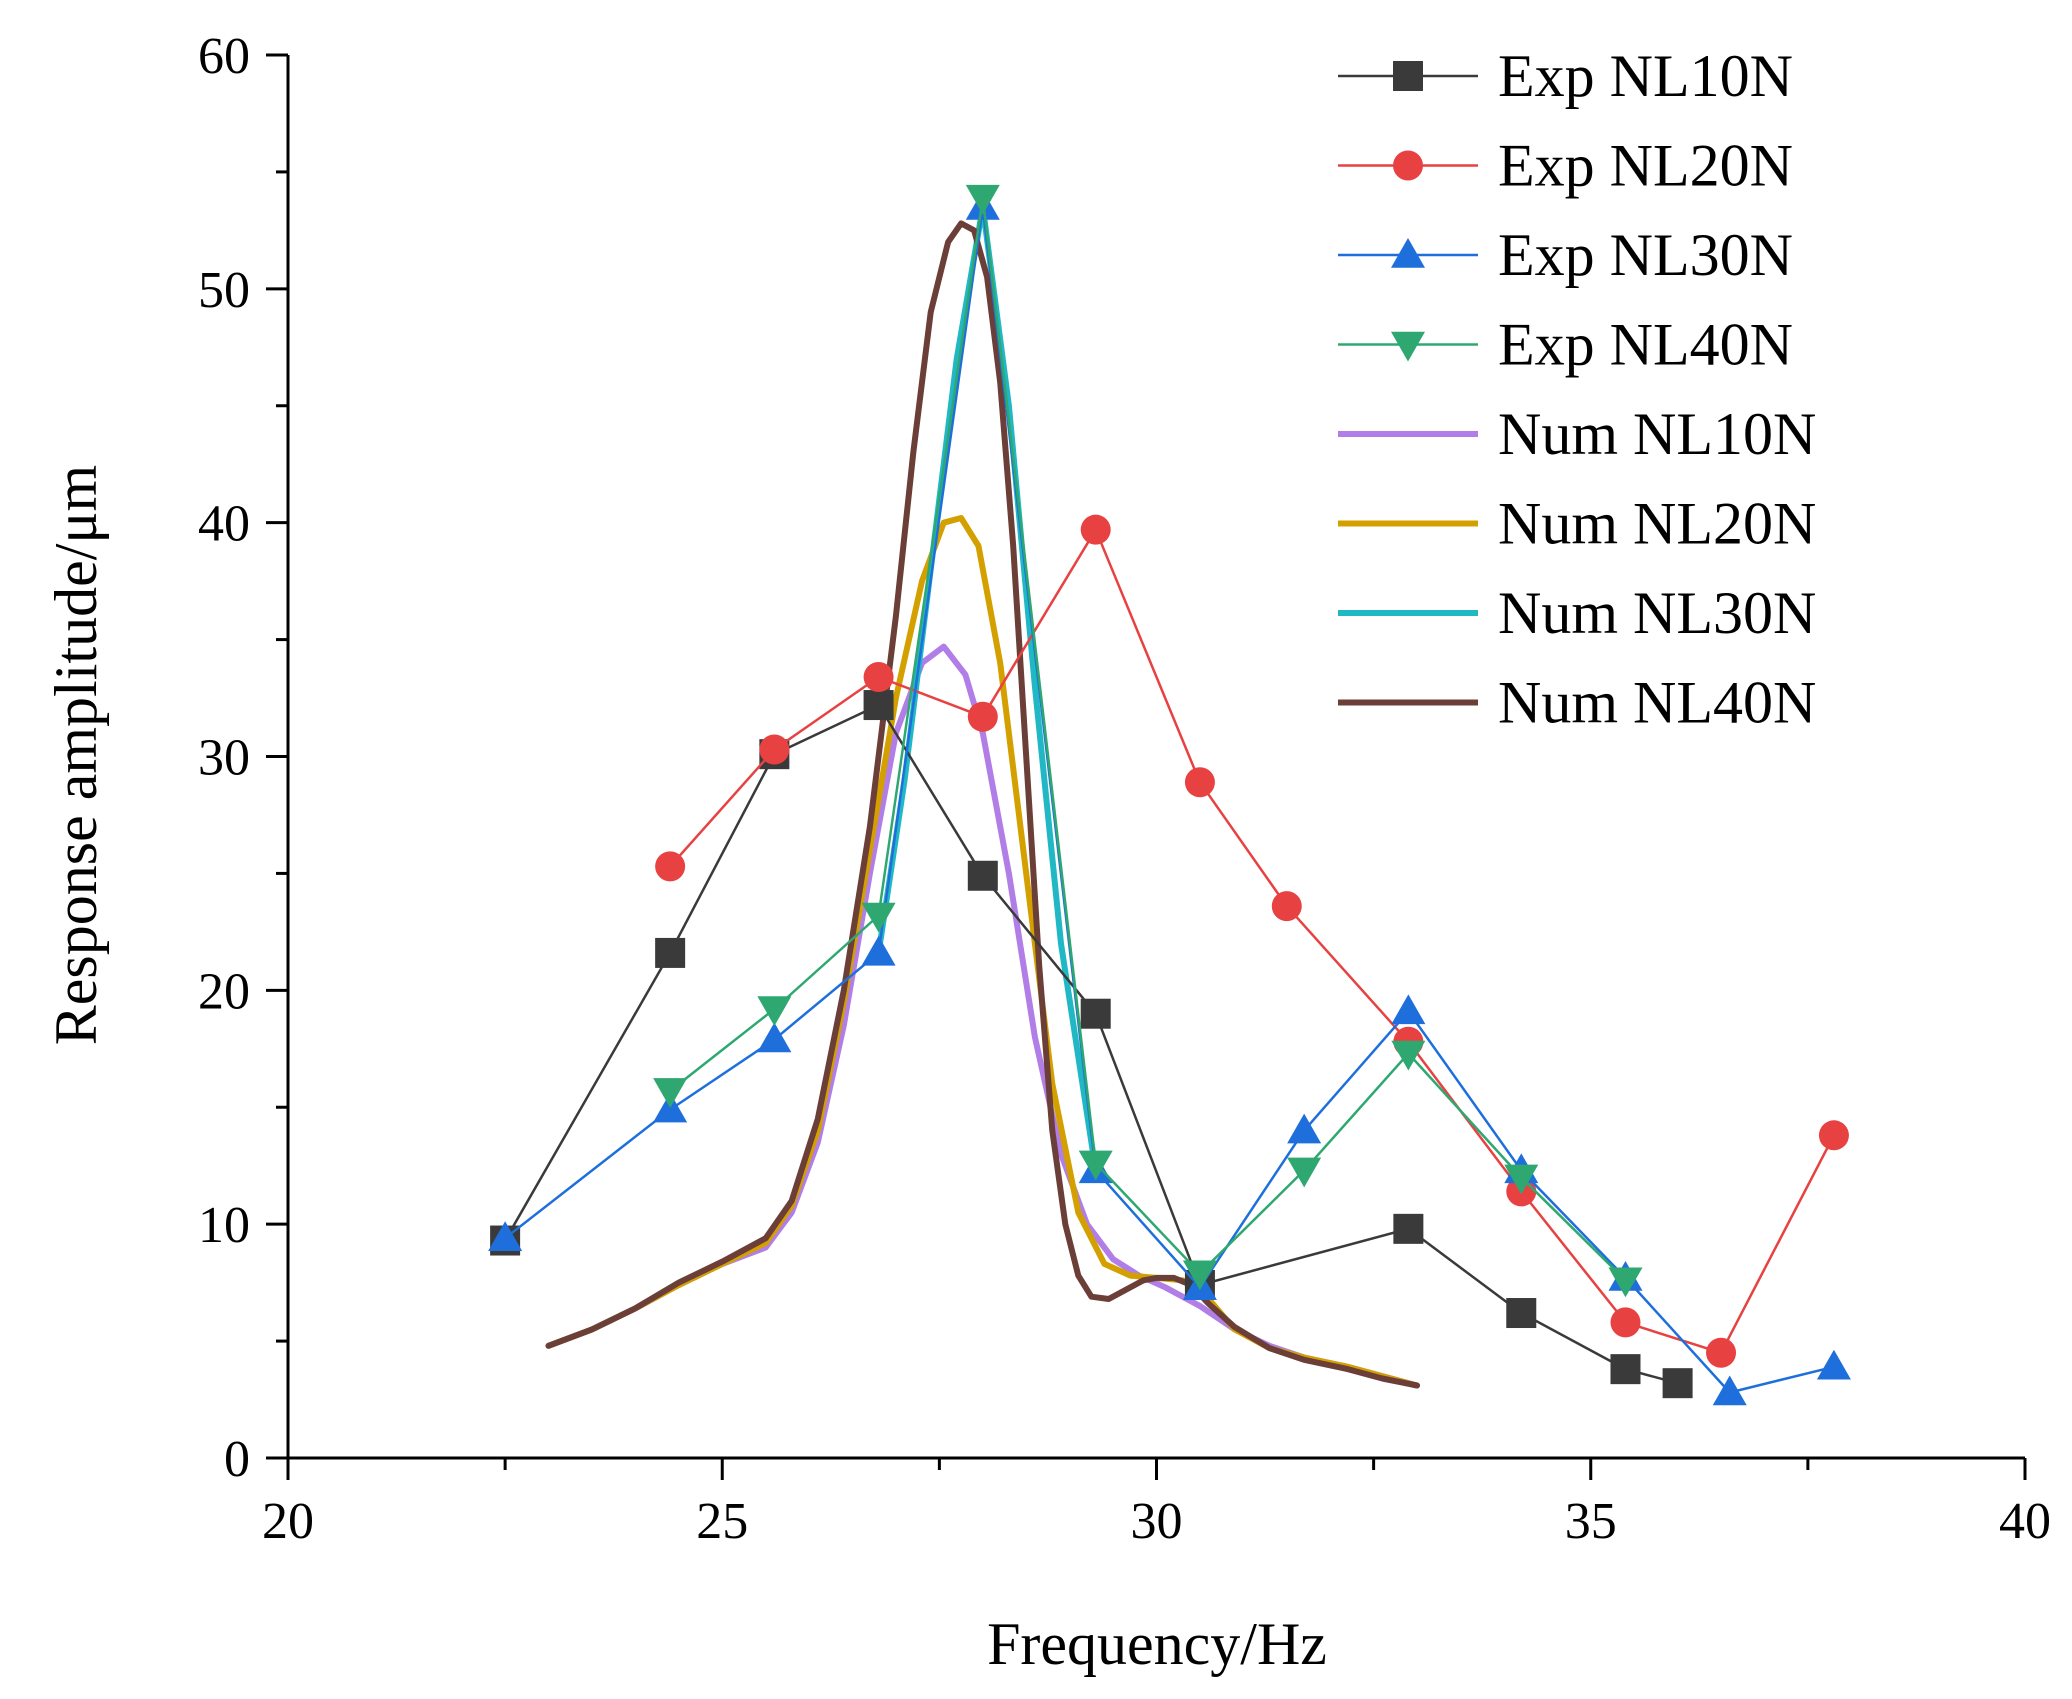 The width and height of the screenshot is (2072, 1699). What do you see at coordinates (1157, 1644) in the screenshot?
I see `x-axis-title: Frequency/Hz` at bounding box center [1157, 1644].